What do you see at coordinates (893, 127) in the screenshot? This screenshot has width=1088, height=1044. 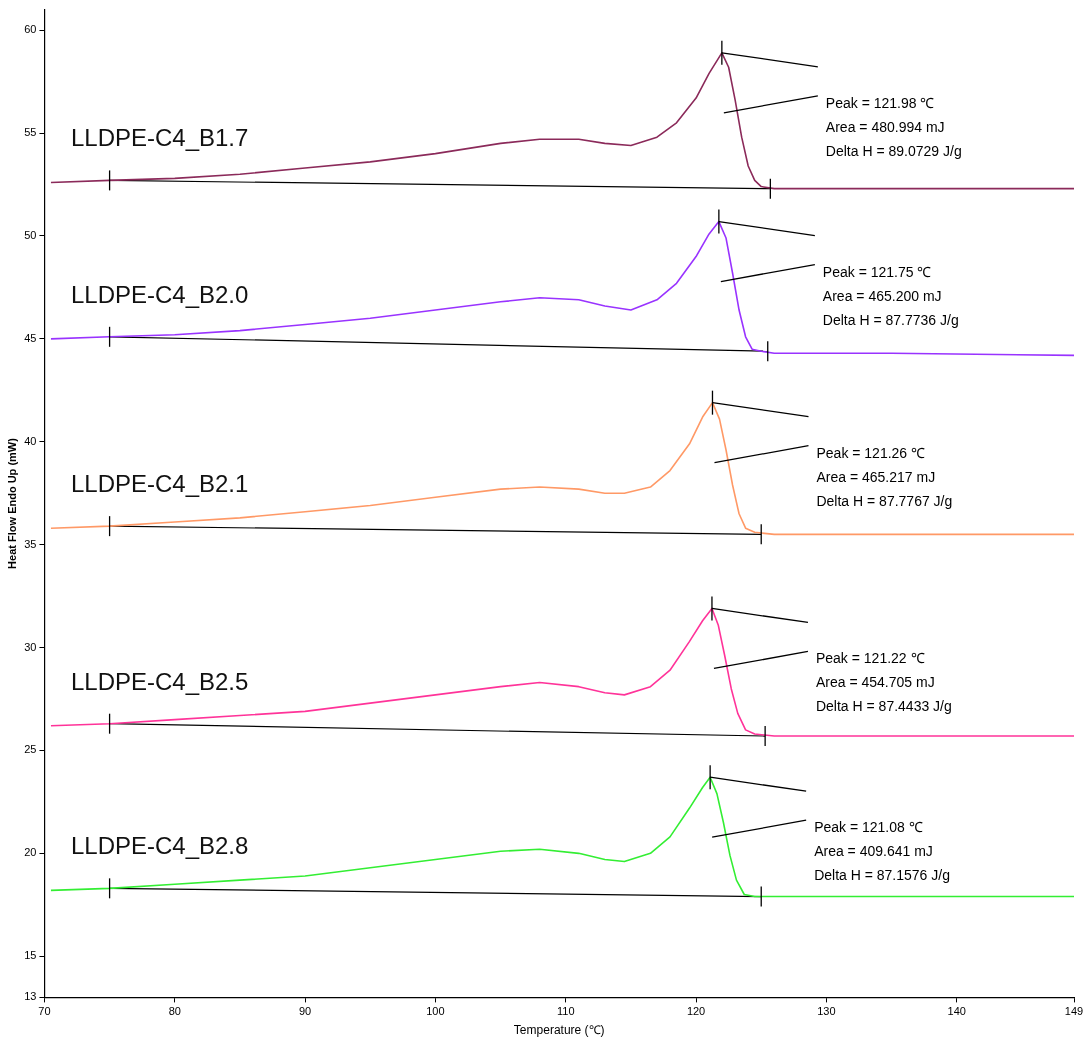 I see `annotation: Peak = 121.98 ℃ Area = 480.994 mJ Delta H = 89.0729 J/g` at bounding box center [893, 127].